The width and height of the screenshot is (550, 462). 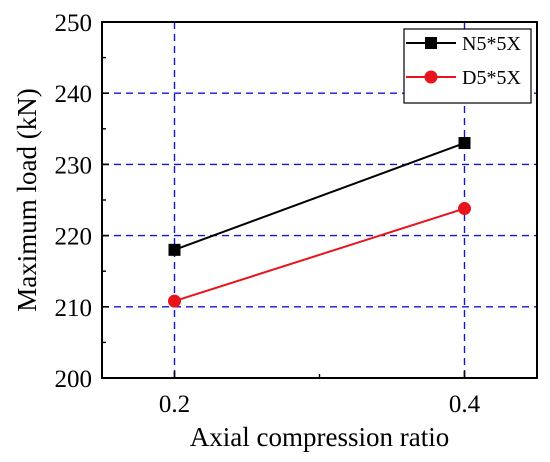 I want to click on series-N5*5X, so click(x=319, y=196).